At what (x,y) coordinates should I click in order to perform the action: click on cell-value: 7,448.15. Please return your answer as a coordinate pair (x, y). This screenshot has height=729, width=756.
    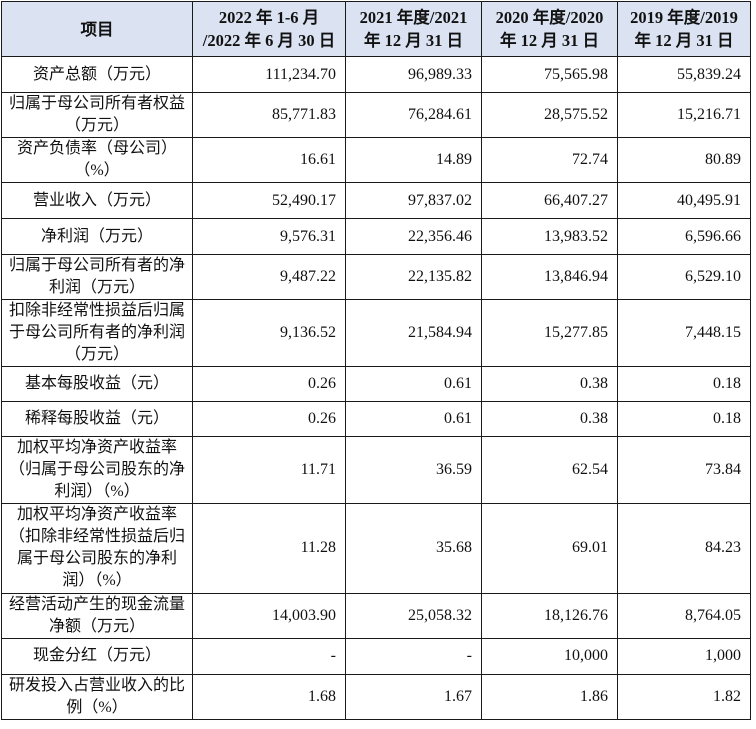
    Looking at the image, I should click on (684, 333).